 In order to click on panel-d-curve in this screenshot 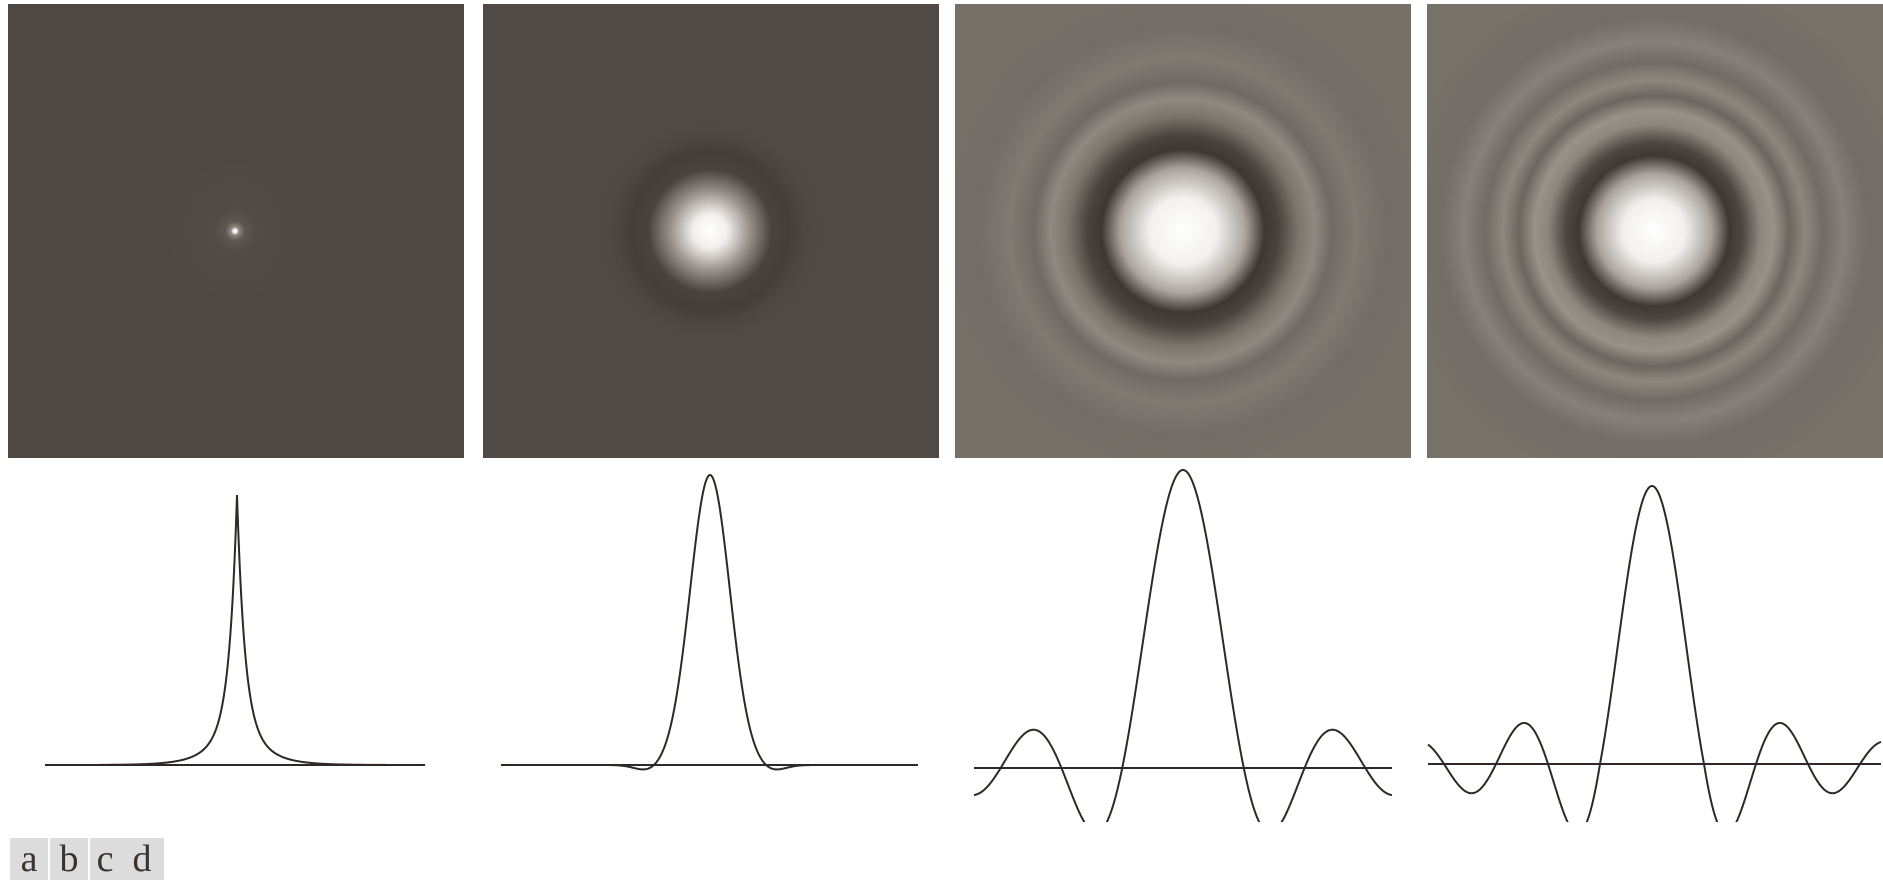, I will do `click(1654, 653)`.